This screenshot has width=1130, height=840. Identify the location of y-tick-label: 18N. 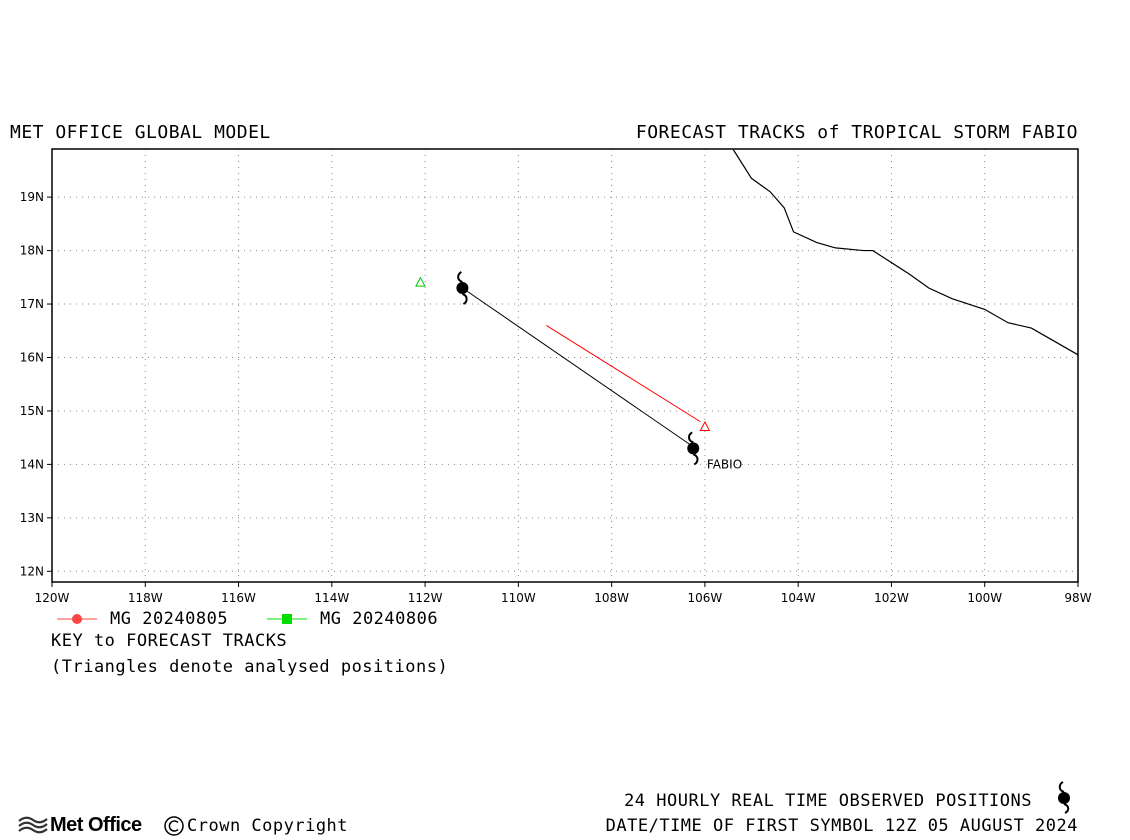
(32, 251).